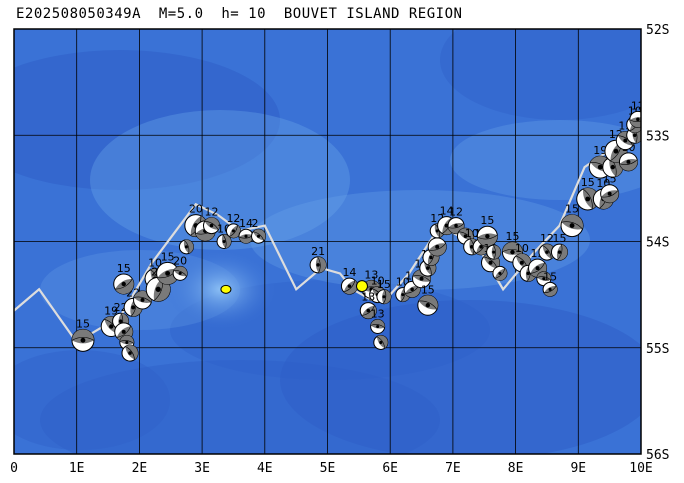 The image size is (684, 483). I want to click on depth-label: 2, so click(255, 223).